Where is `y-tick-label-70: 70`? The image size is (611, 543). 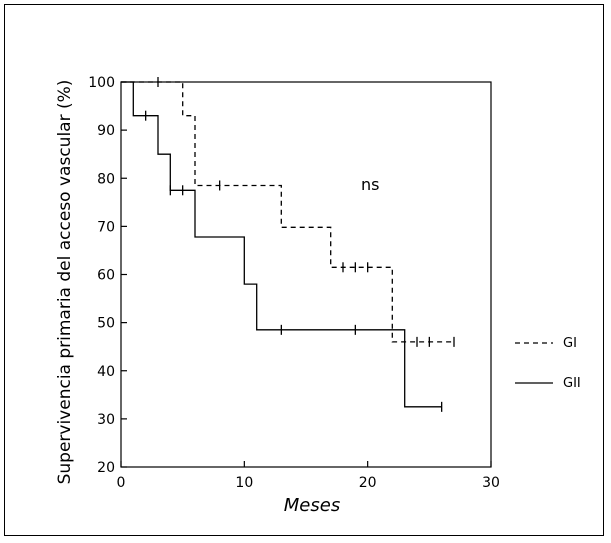 y-tick-label-70: 70 is located at coordinates (106, 227).